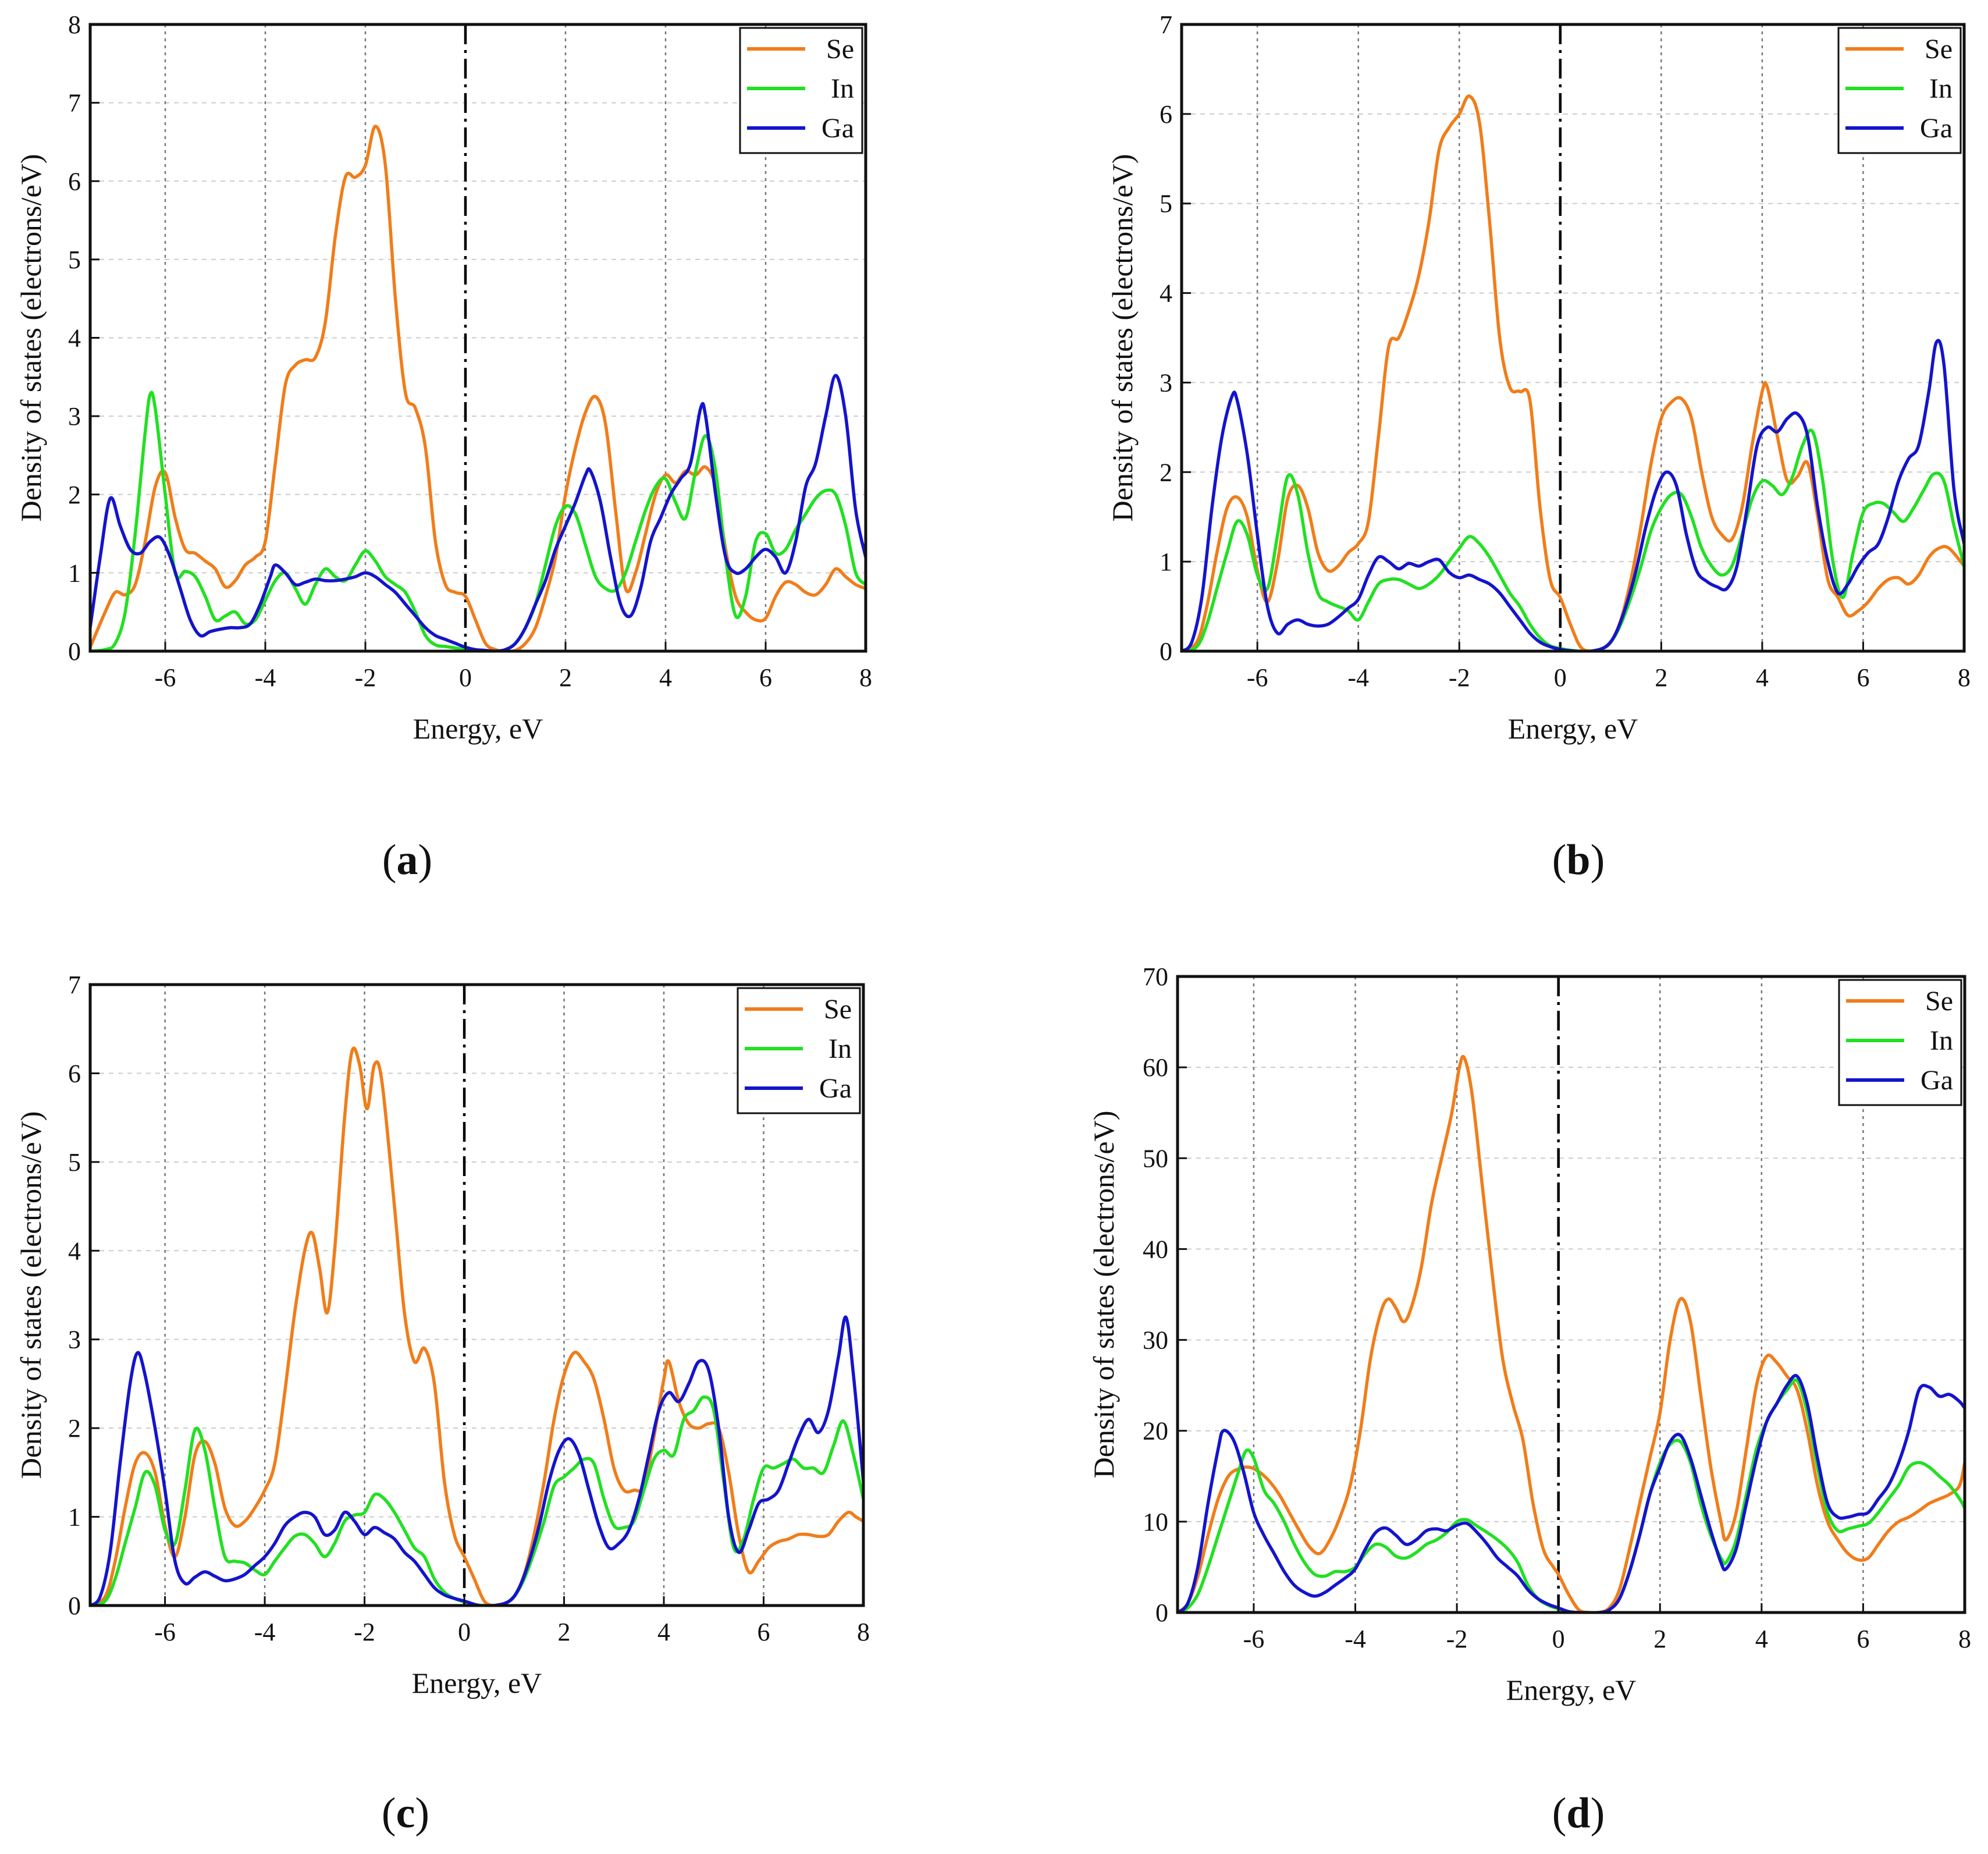 Image resolution: width=1988 pixels, height=1854 pixels. Describe the element at coordinates (1156, 1522) in the screenshot. I see `y-tick-label: 10` at that location.